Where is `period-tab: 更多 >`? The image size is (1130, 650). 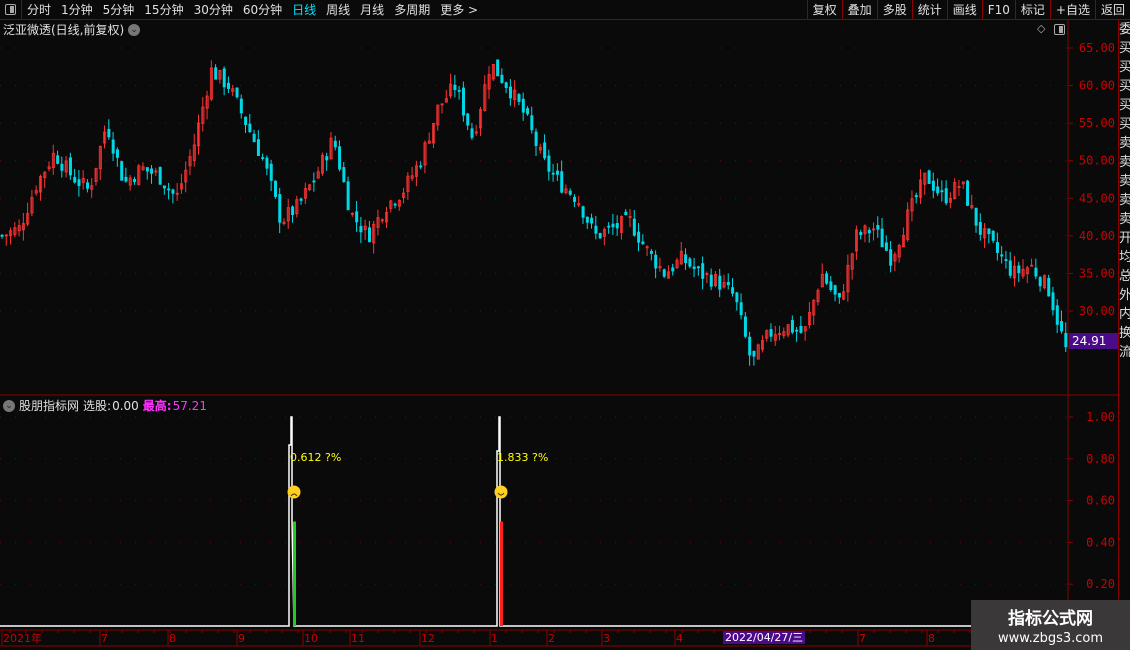
period-tab: 更多 > is located at coordinates (459, 10).